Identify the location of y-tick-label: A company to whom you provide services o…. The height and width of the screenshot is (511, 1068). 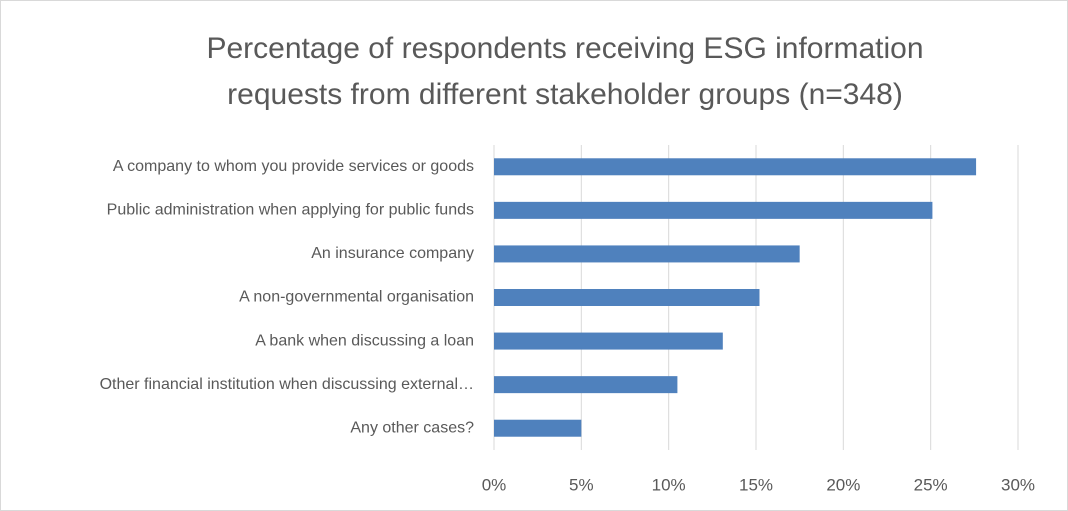
(293, 166).